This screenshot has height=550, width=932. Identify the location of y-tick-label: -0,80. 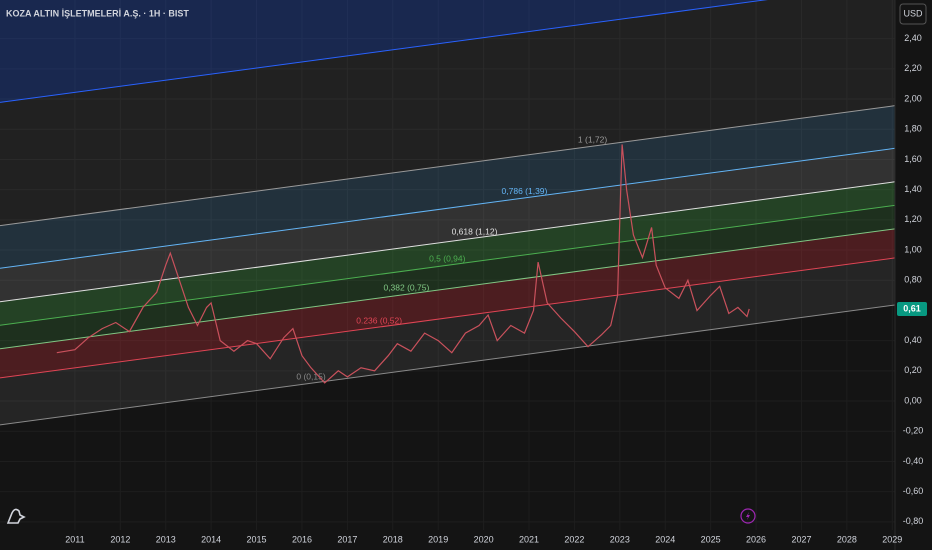
(913, 521).